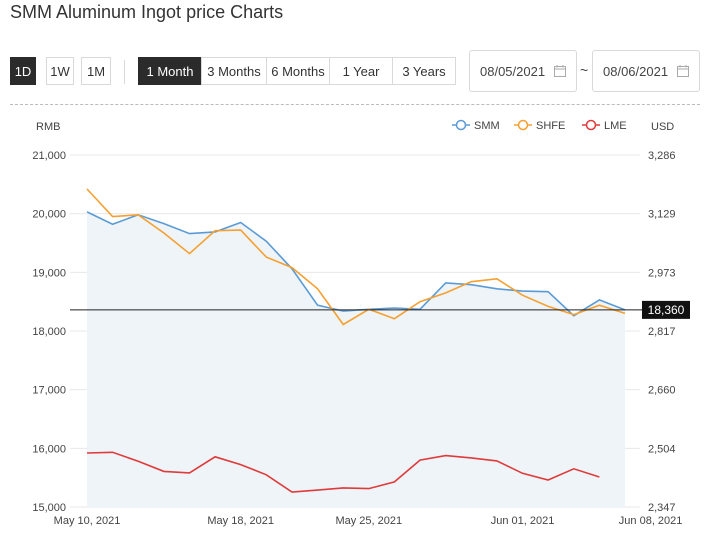 The image size is (715, 533). Describe the element at coordinates (591, 125) in the screenshot. I see `legend-marker-lme` at that location.